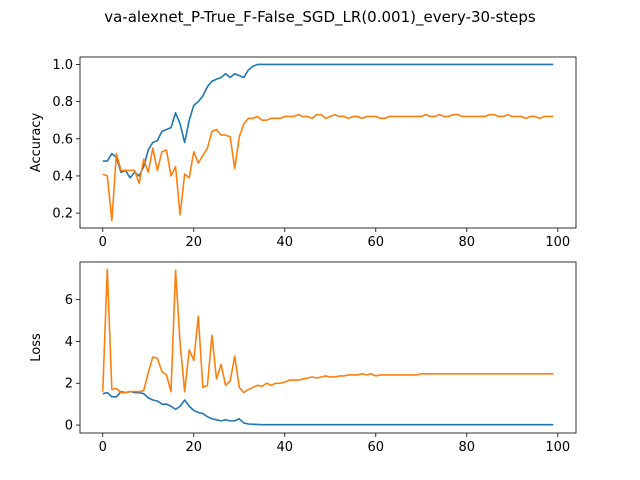  I want to click on y-tick-label: 2, so click(69, 384).